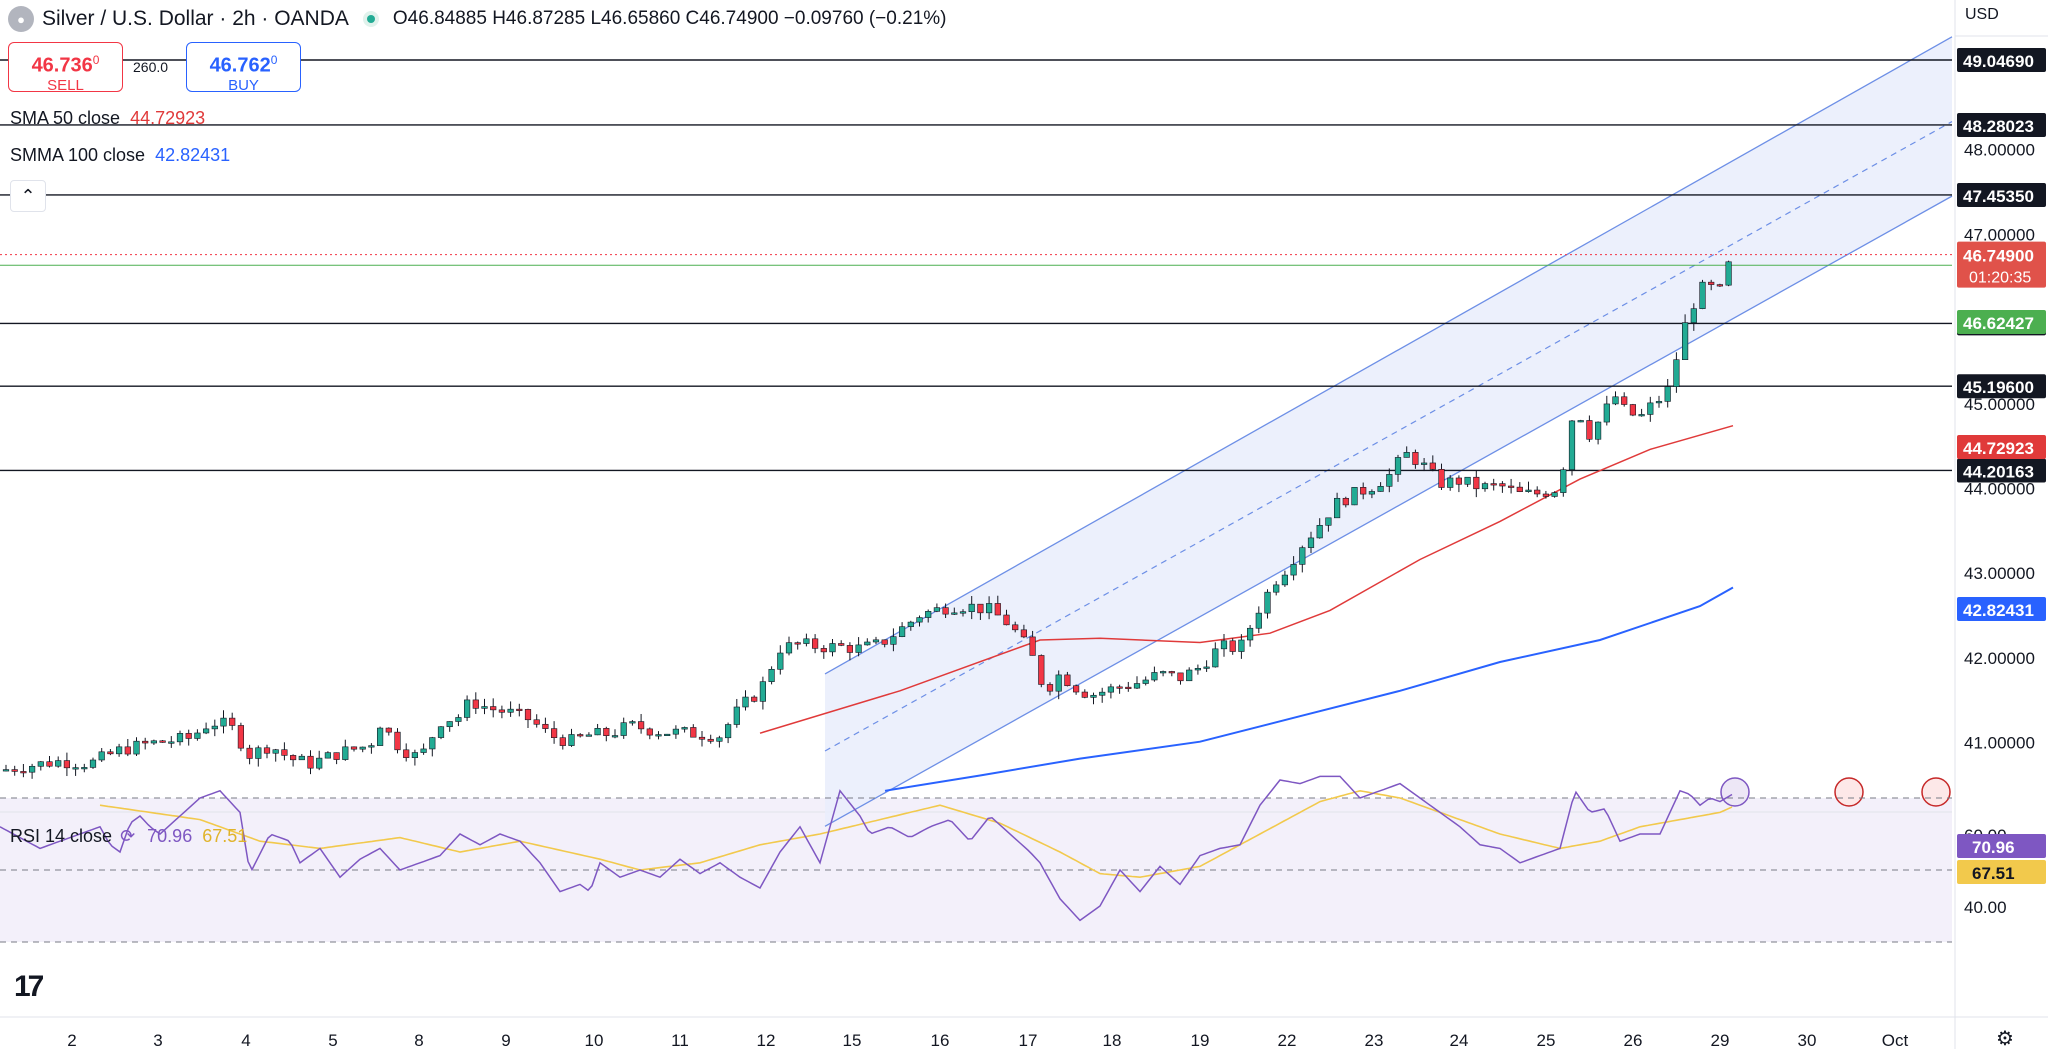  What do you see at coordinates (1982, 14) in the screenshot?
I see `currency-selector: USD` at bounding box center [1982, 14].